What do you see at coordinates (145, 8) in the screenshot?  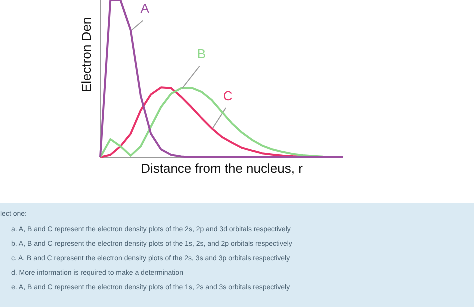 I see `series-label: A` at bounding box center [145, 8].